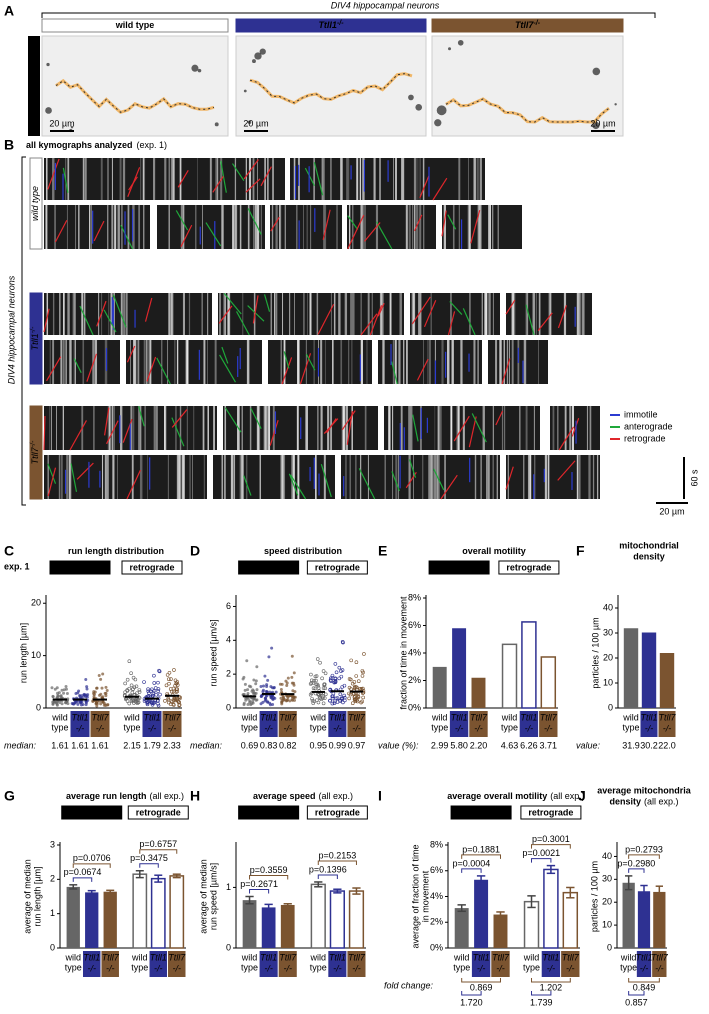 This screenshot has height=1014, width=709. I want to click on direction-box, so click(158, 812).